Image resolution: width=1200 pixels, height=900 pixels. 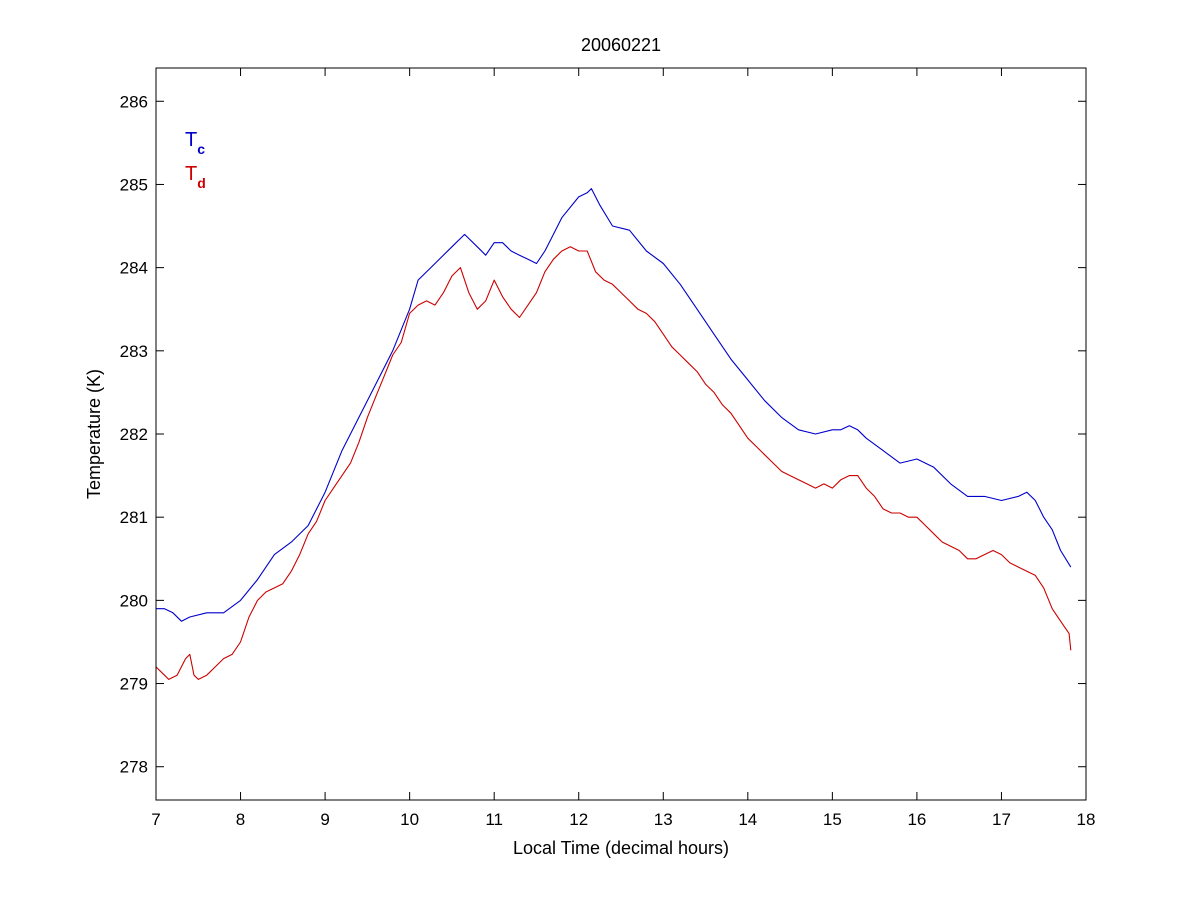 I want to click on y-axis-title: Temperature (K), so click(x=94, y=434).